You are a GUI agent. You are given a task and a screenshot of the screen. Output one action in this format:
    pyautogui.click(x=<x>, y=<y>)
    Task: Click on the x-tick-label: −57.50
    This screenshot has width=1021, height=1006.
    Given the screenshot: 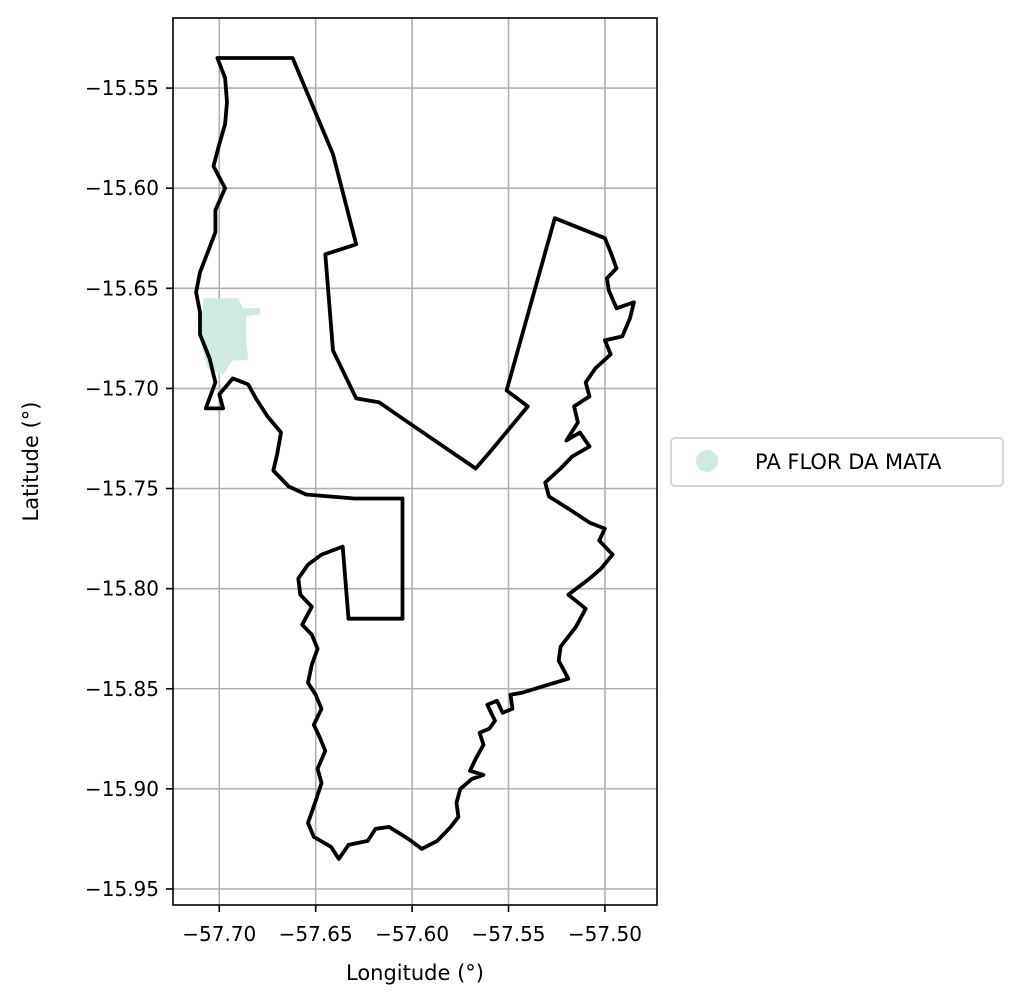 What is the action you would take?
    pyautogui.click(x=605, y=934)
    